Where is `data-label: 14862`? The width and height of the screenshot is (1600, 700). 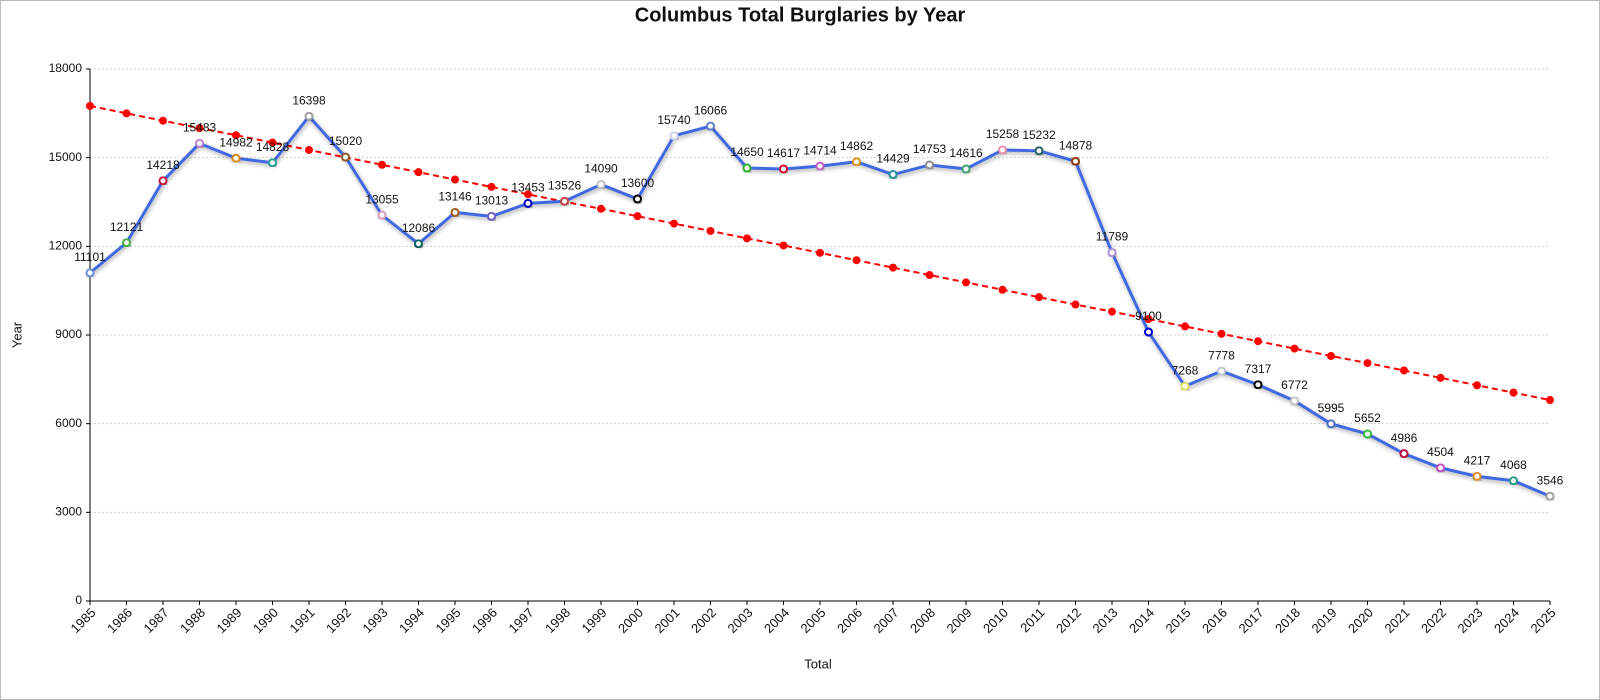
data-label: 14862 is located at coordinates (857, 146).